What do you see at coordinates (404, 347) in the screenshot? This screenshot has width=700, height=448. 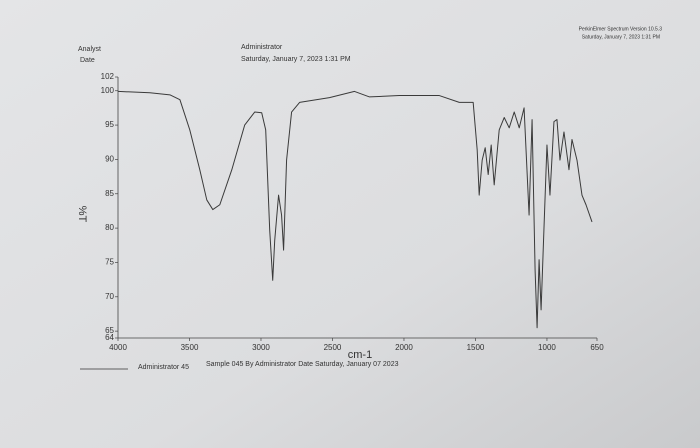 I see `x-tick-label: 2000` at bounding box center [404, 347].